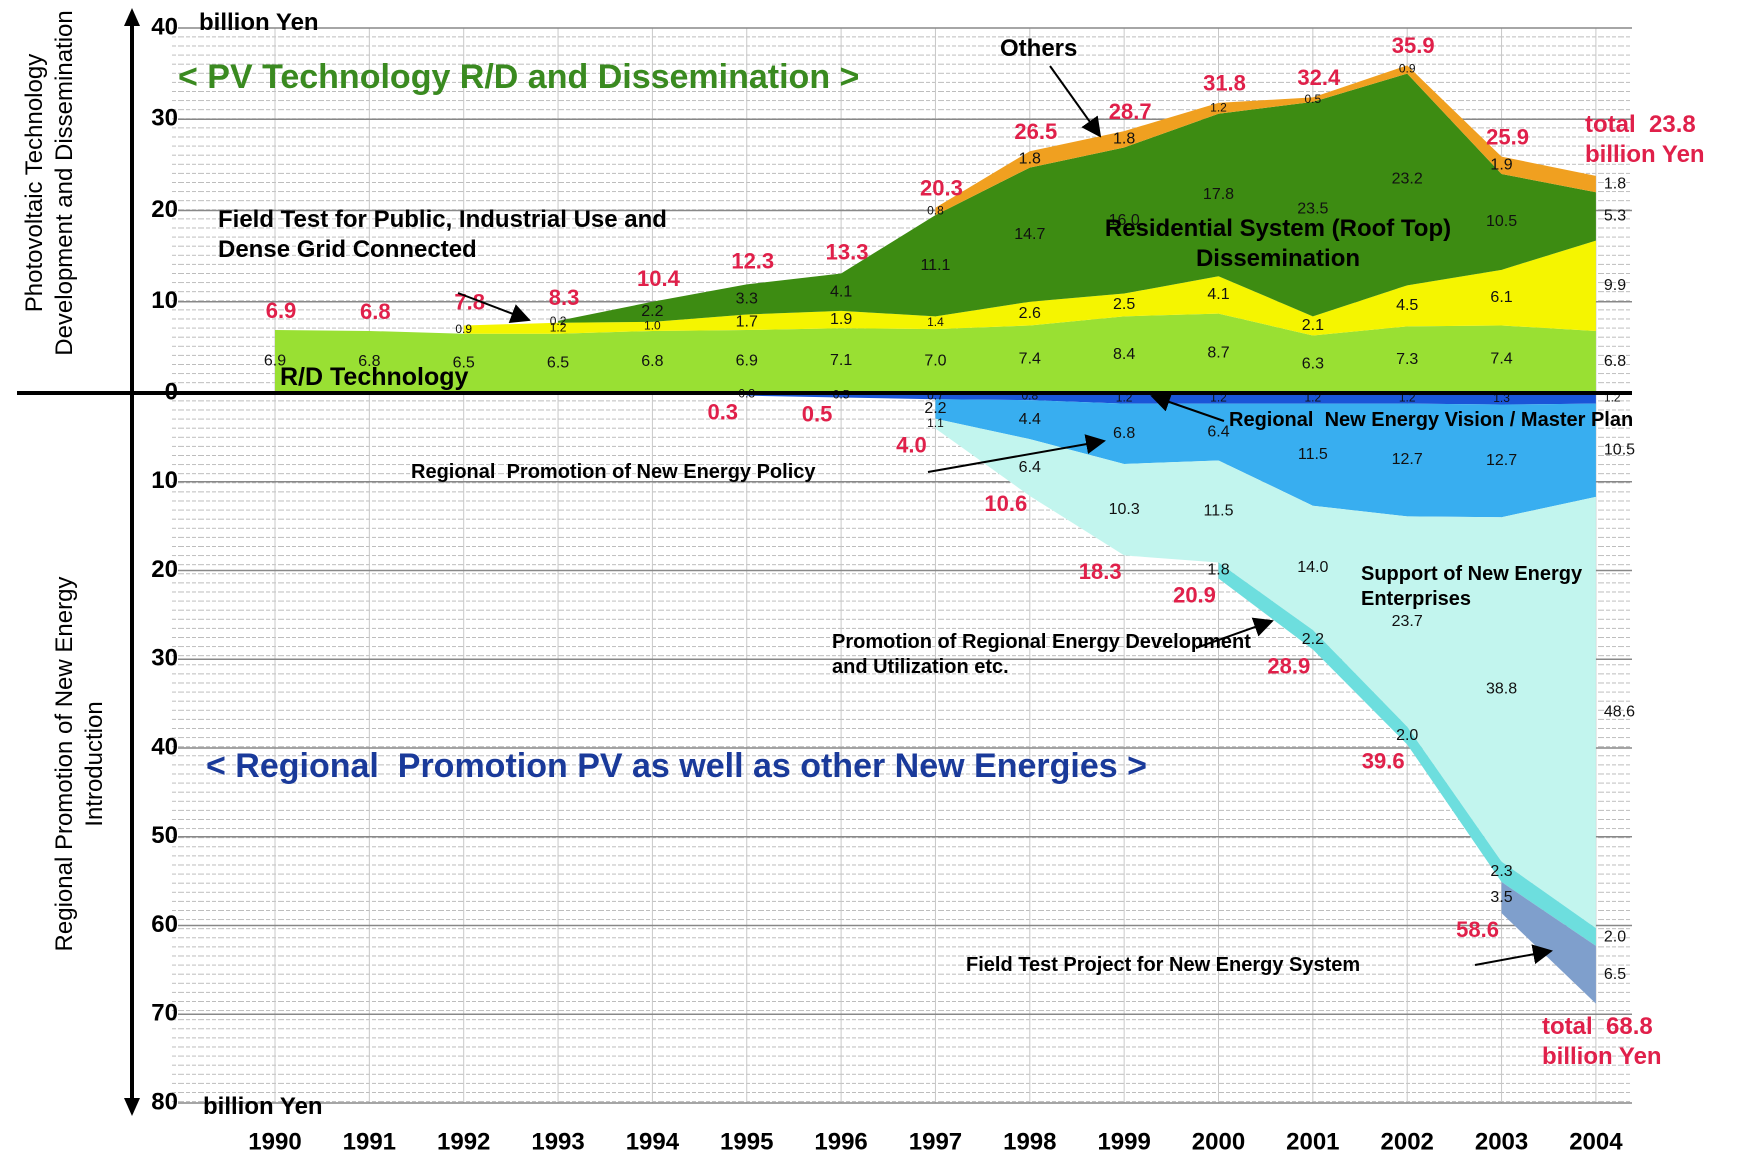 Image resolution: width=1750 pixels, height=1162 pixels. I want to click on total-label: 6.9, so click(281, 310).